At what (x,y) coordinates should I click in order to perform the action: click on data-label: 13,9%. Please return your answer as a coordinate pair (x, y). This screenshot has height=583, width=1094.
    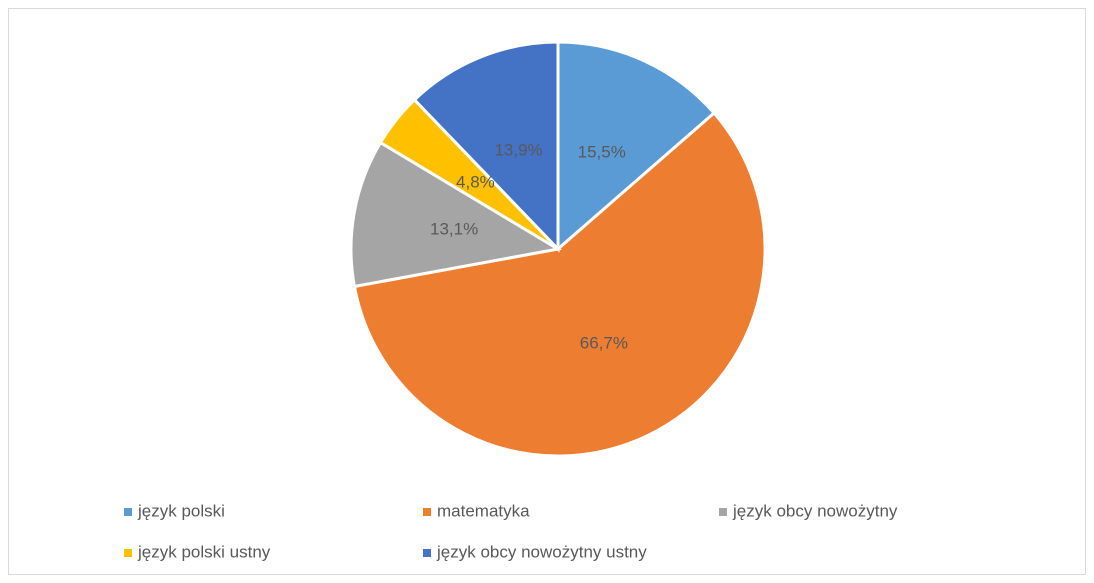
    Looking at the image, I should click on (518, 150).